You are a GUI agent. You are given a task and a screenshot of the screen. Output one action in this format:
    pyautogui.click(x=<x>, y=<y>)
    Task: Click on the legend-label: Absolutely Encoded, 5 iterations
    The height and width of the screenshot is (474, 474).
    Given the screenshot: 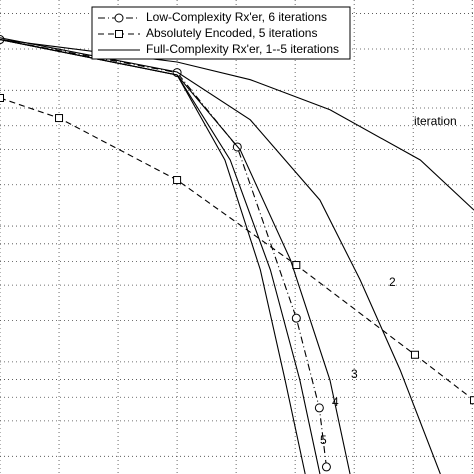 What is the action you would take?
    pyautogui.click(x=231, y=33)
    